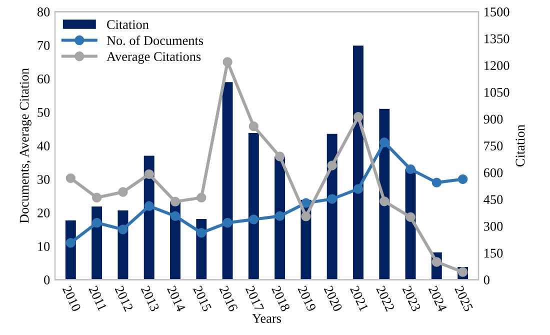 This screenshot has height=335, width=550. What do you see at coordinates (359, 298) in the screenshot?
I see `x-tick-label: 2021` at bounding box center [359, 298].